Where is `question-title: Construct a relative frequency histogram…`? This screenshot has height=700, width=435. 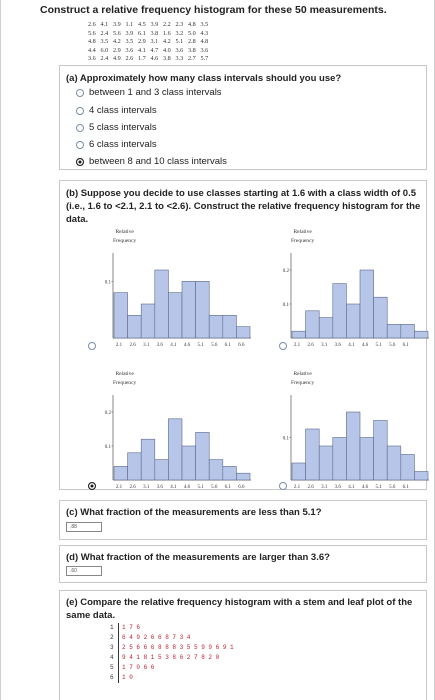 question-title: Construct a relative frequency histogram… is located at coordinates (213, 10).